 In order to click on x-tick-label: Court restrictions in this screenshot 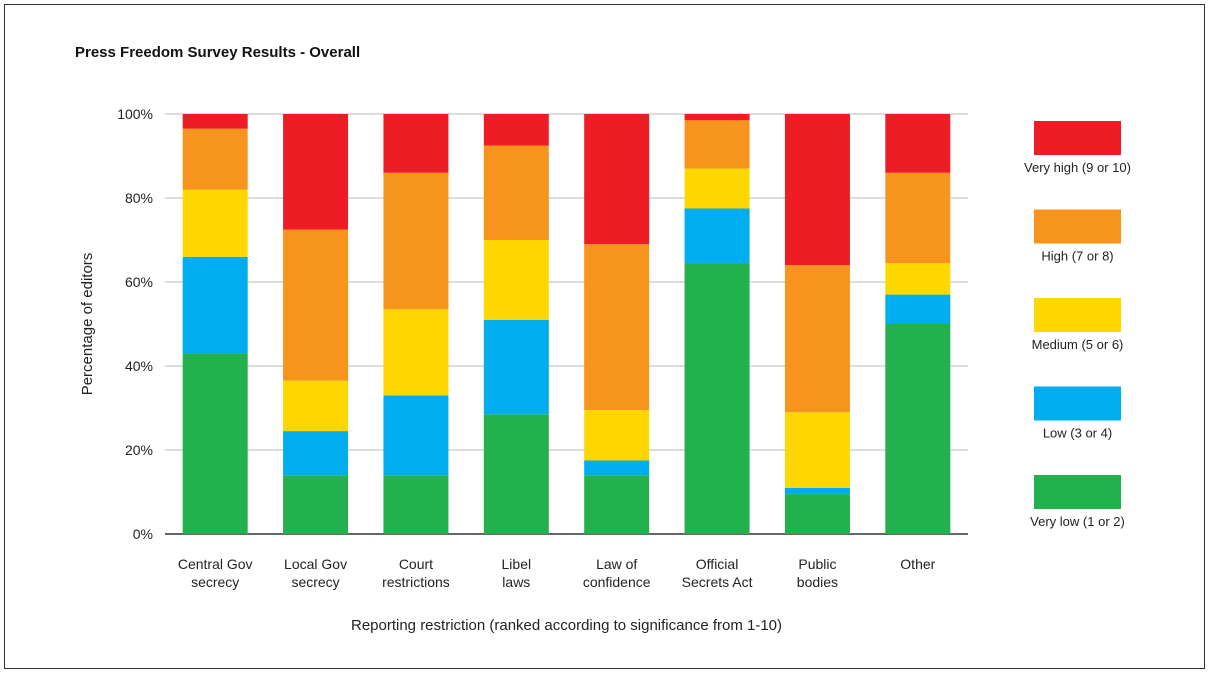, I will do `click(416, 573)`.